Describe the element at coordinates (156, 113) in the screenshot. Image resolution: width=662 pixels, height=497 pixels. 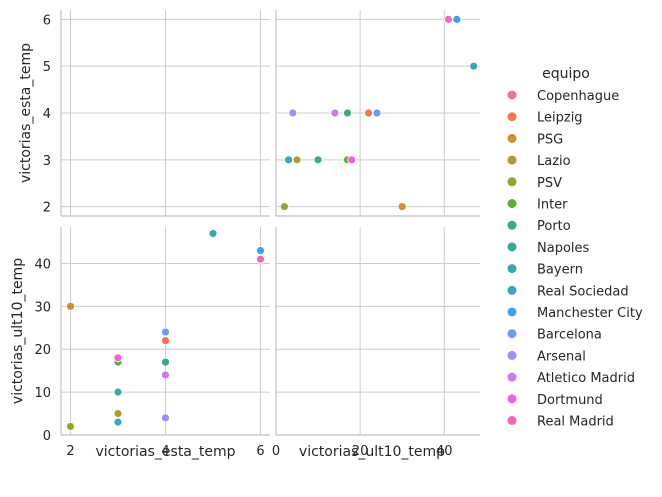
I see `panel-top-left: 2 3 4 5 6` at that location.